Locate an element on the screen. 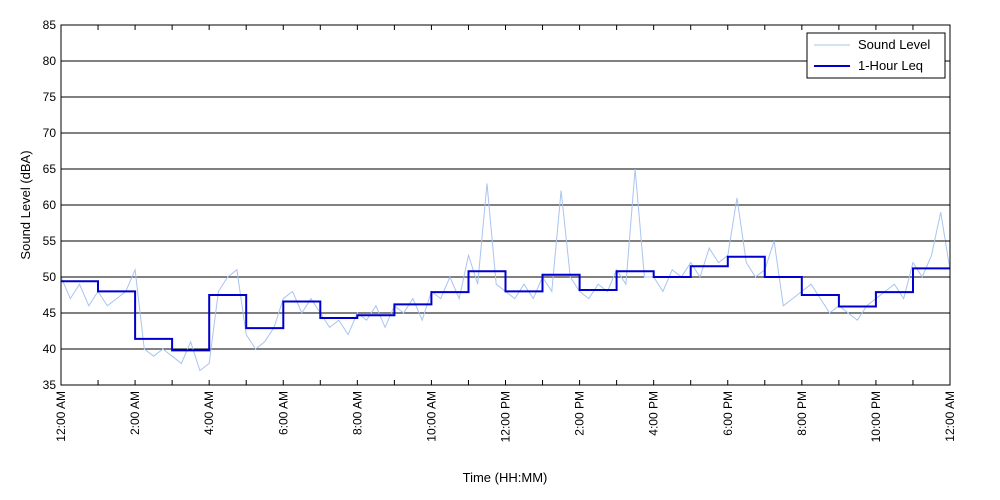  y-tick-label: 60 is located at coordinates (50, 205).